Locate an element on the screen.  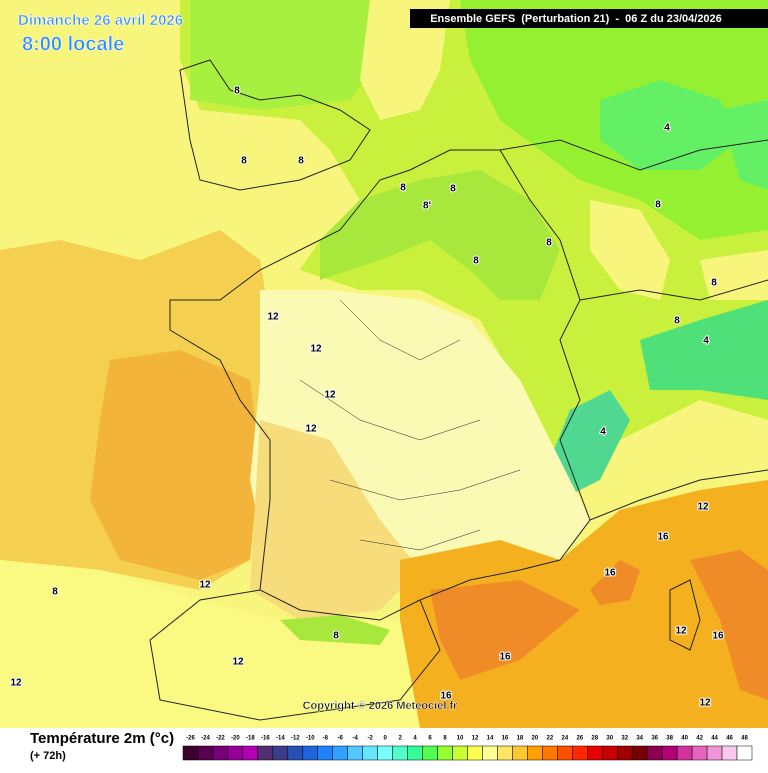
legend-tick-label: -4 is located at coordinates (356, 739).